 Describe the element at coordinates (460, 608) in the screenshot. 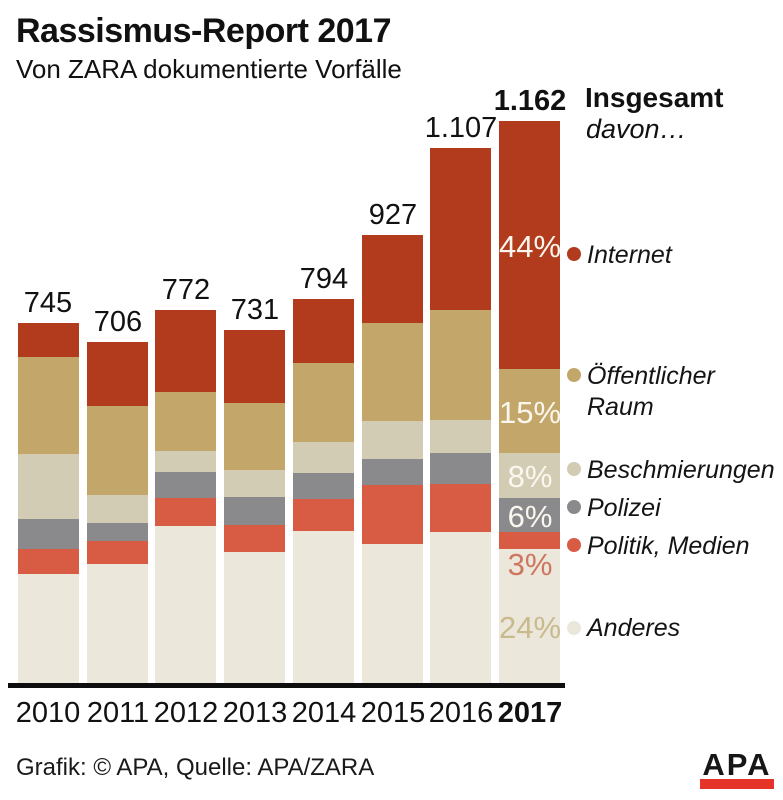

I see `segment-2016-anderes` at that location.